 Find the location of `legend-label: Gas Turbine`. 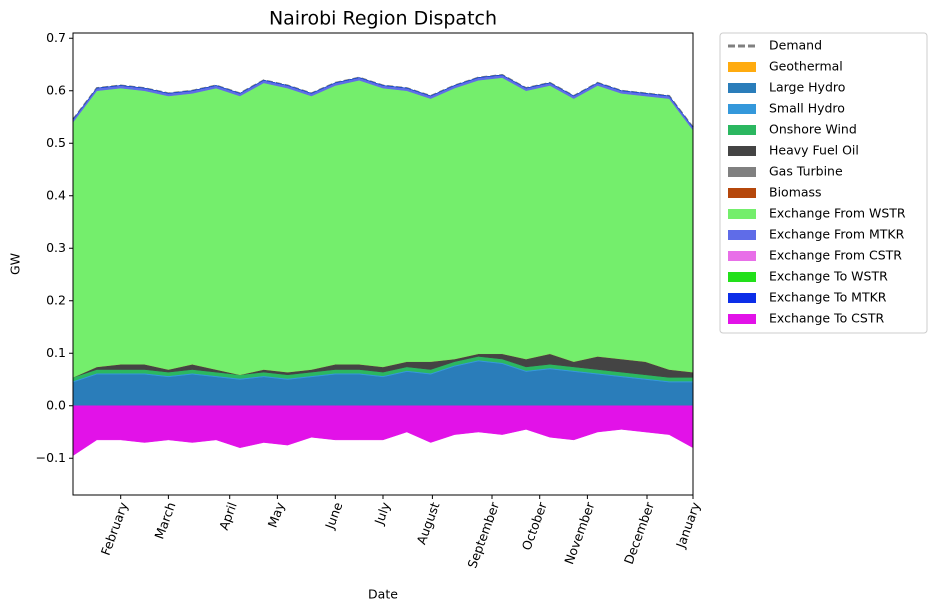

legend-label: Gas Turbine is located at coordinates (806, 171).